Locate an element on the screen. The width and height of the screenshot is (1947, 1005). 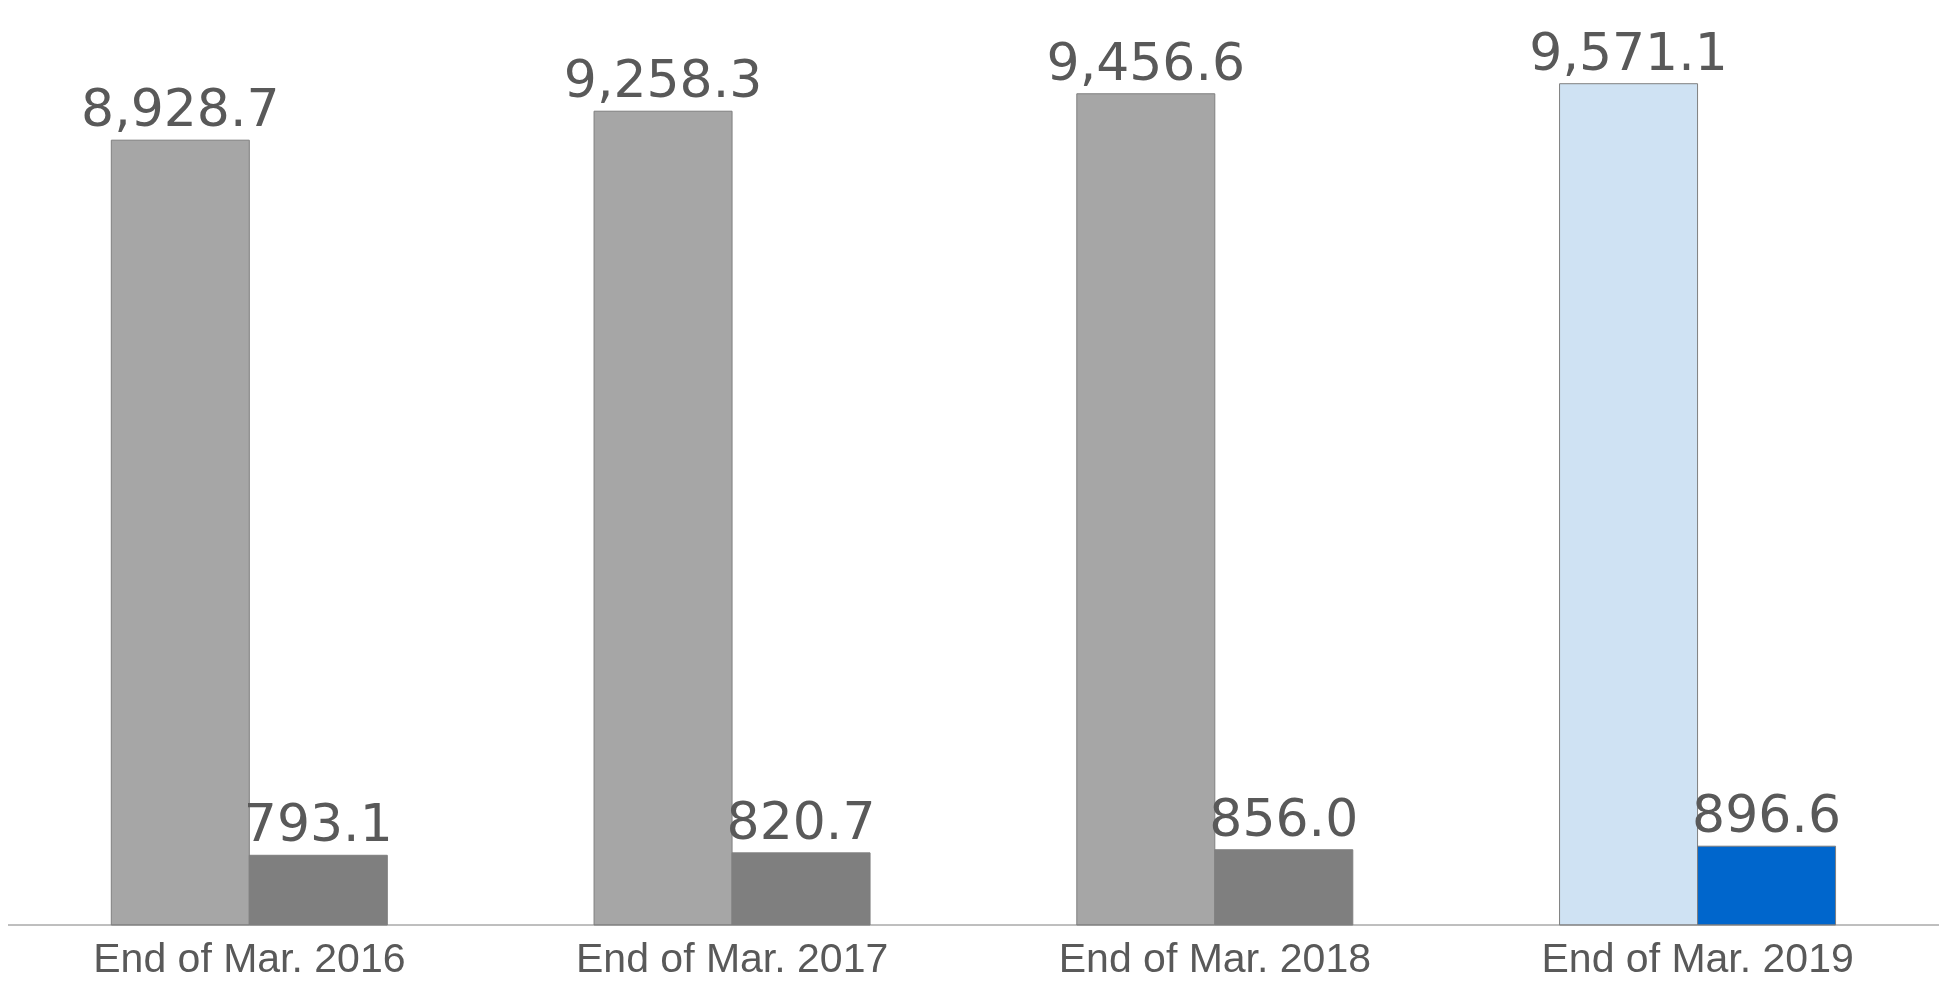
x-tick-label: End of Mar. 2019 is located at coordinates (1697, 958).